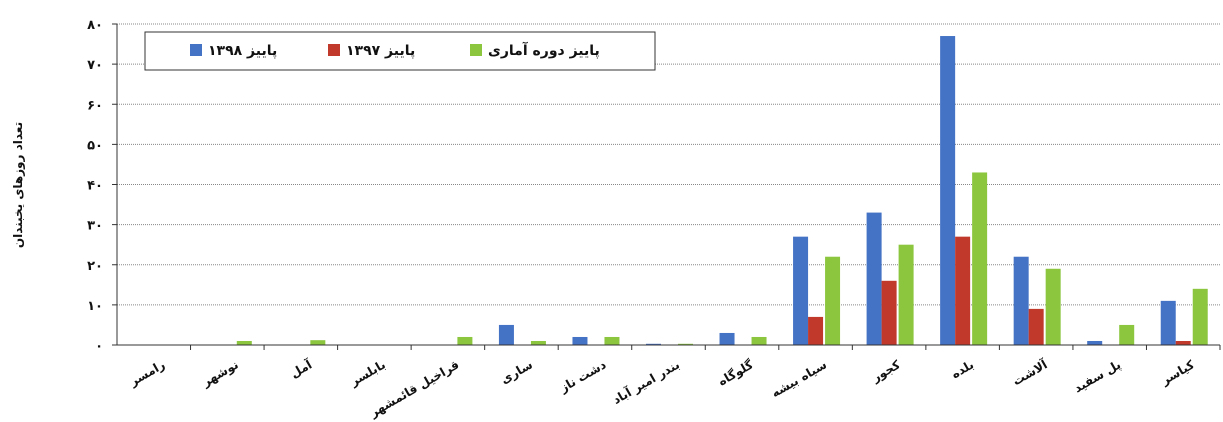 The image size is (1223, 422). I want to click on y-tick-label: ۲۰, so click(95, 266).